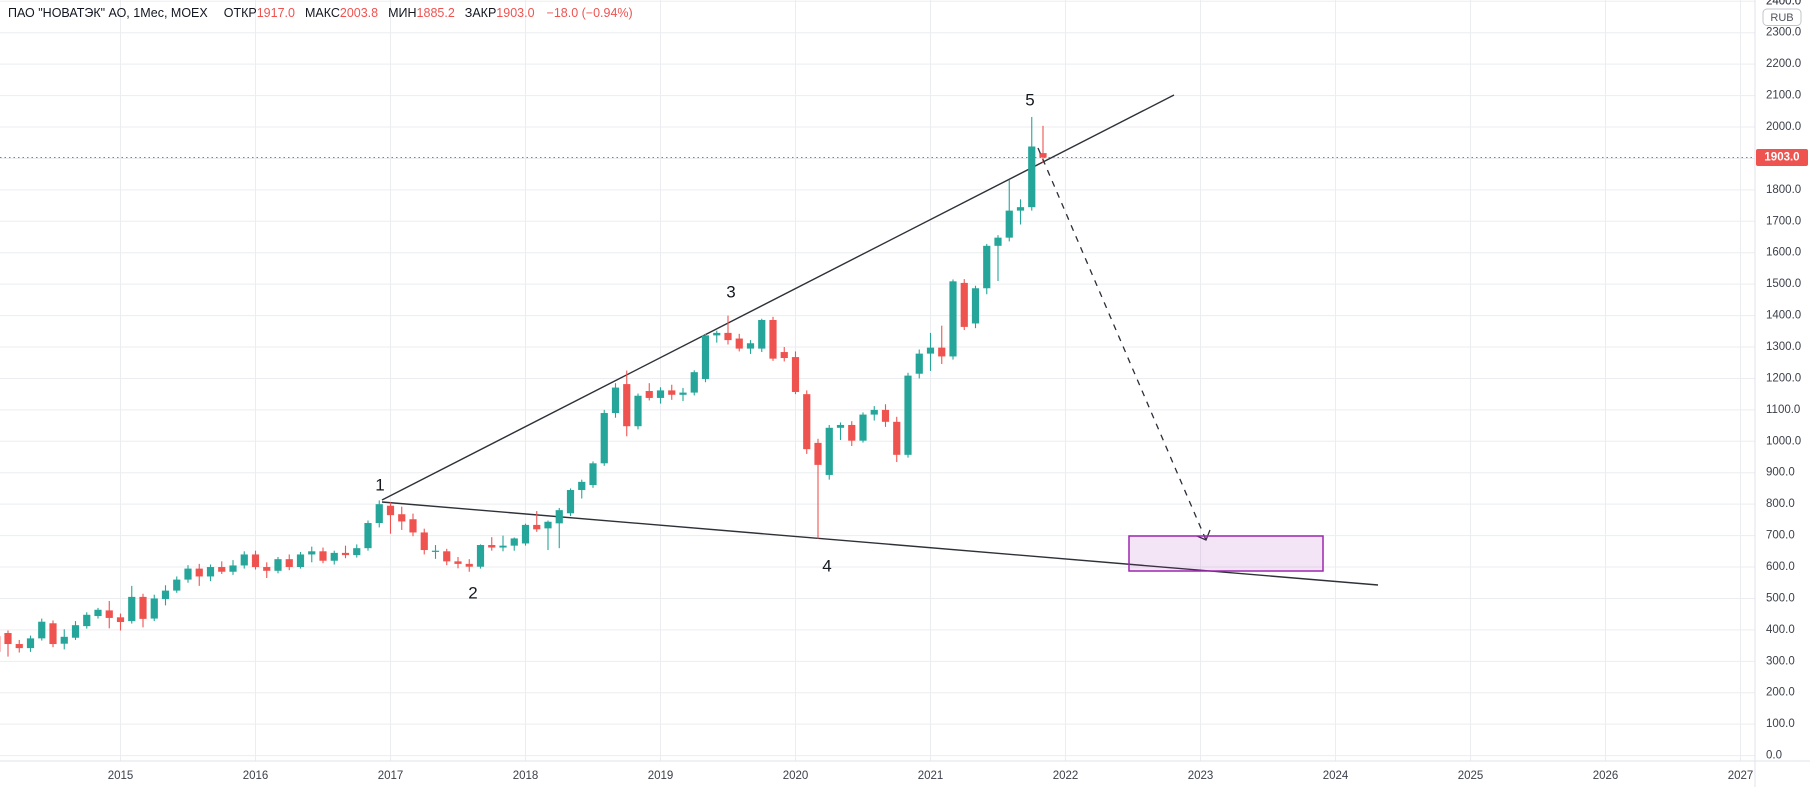 This screenshot has height=787, width=1810. I want to click on currency-badge-frame, so click(1782, 17).